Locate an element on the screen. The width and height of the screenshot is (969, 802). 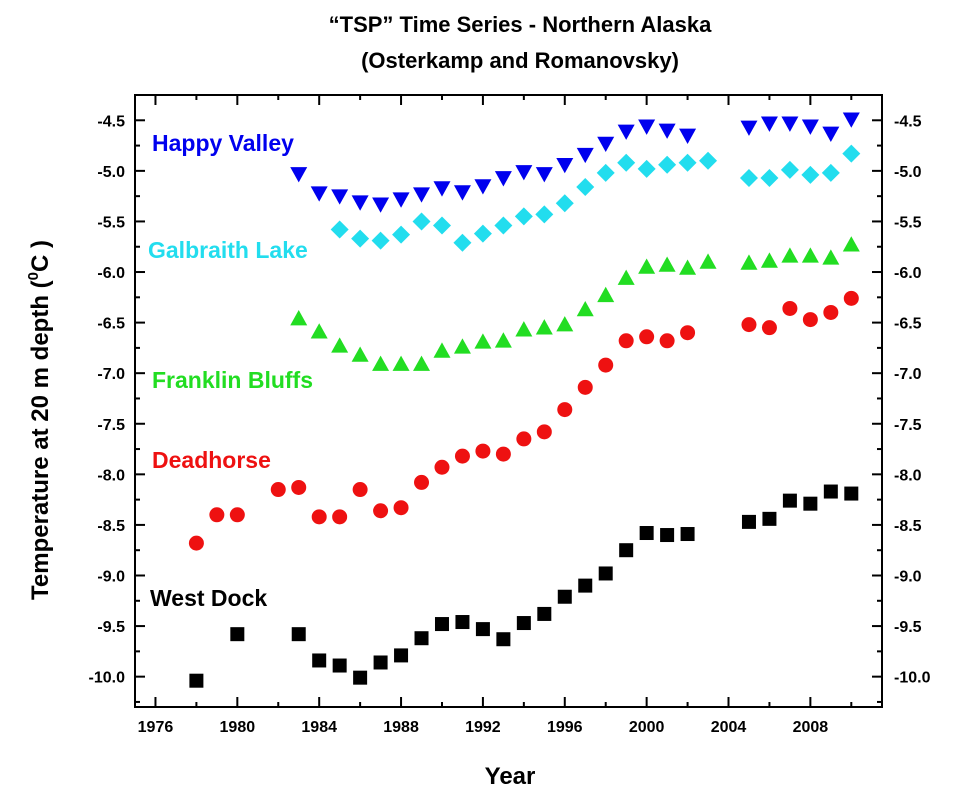
x-tick-label: 2008 is located at coordinates (811, 727).